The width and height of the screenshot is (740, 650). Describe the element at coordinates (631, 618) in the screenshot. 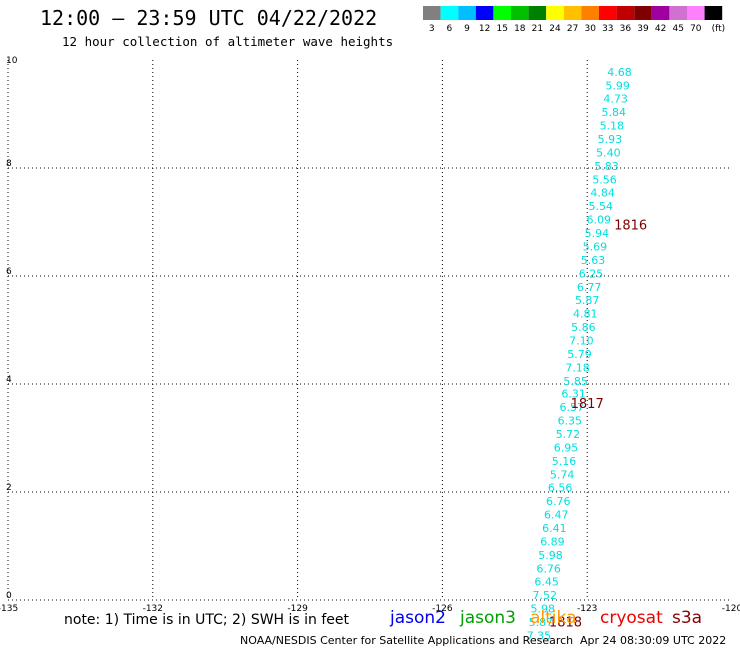

I see `legend-cryosat: cryosat` at that location.